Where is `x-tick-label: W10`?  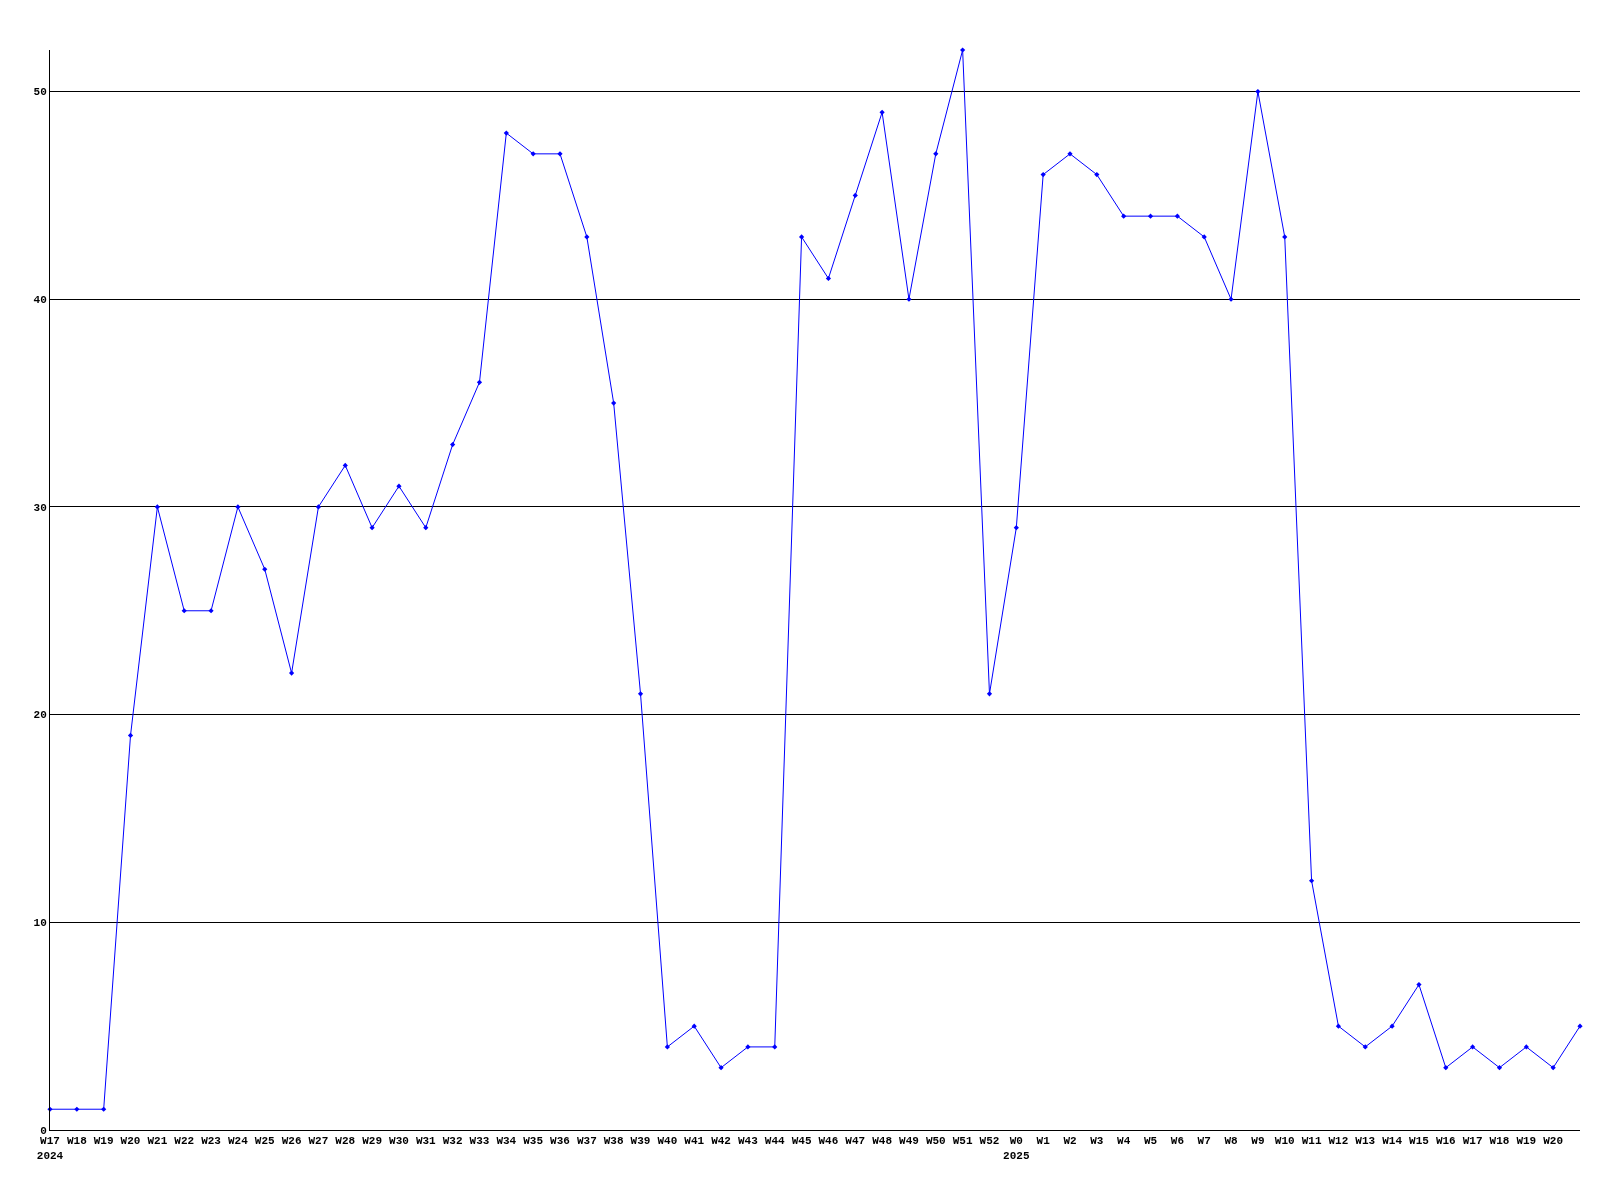
x-tick-label: W10 is located at coordinates (1284, 1141).